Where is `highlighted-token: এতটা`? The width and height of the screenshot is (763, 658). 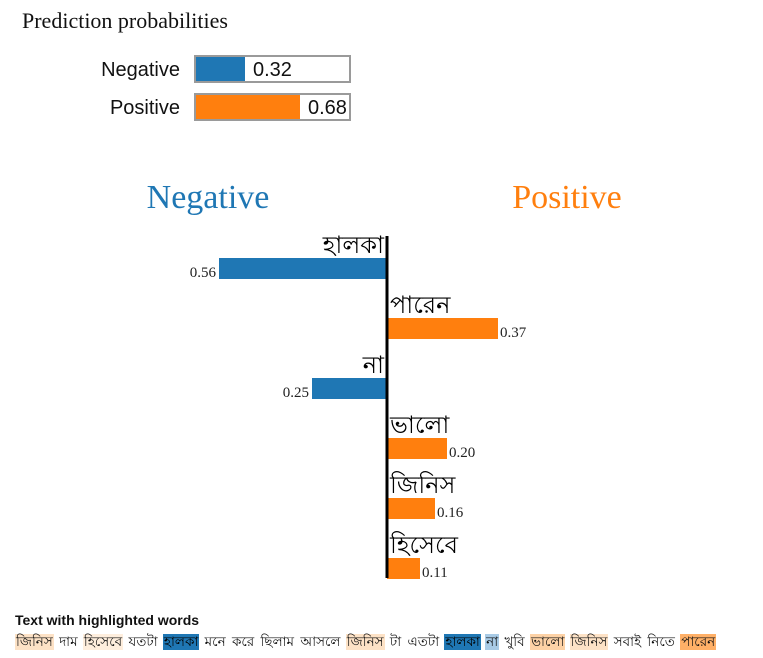
highlighted-token: এতটা is located at coordinates (423, 642).